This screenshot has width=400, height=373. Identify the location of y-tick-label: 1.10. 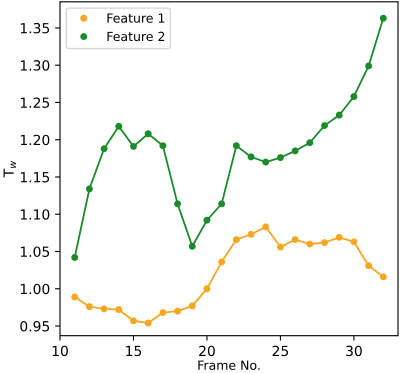
(35, 214).